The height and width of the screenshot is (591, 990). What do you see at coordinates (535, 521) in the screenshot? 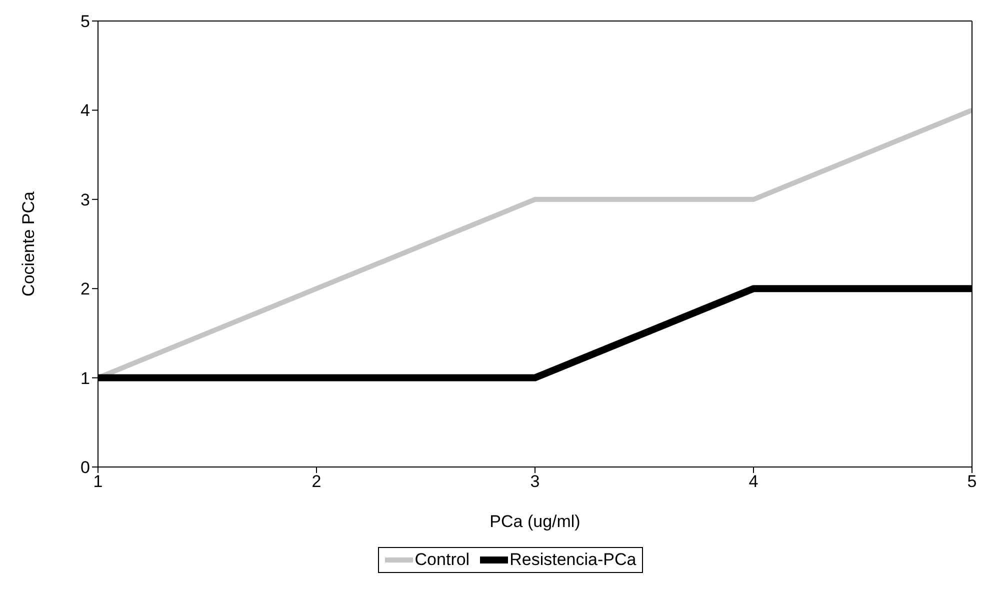
I see `x-axis-title: PCa (ug/ml)` at bounding box center [535, 521].